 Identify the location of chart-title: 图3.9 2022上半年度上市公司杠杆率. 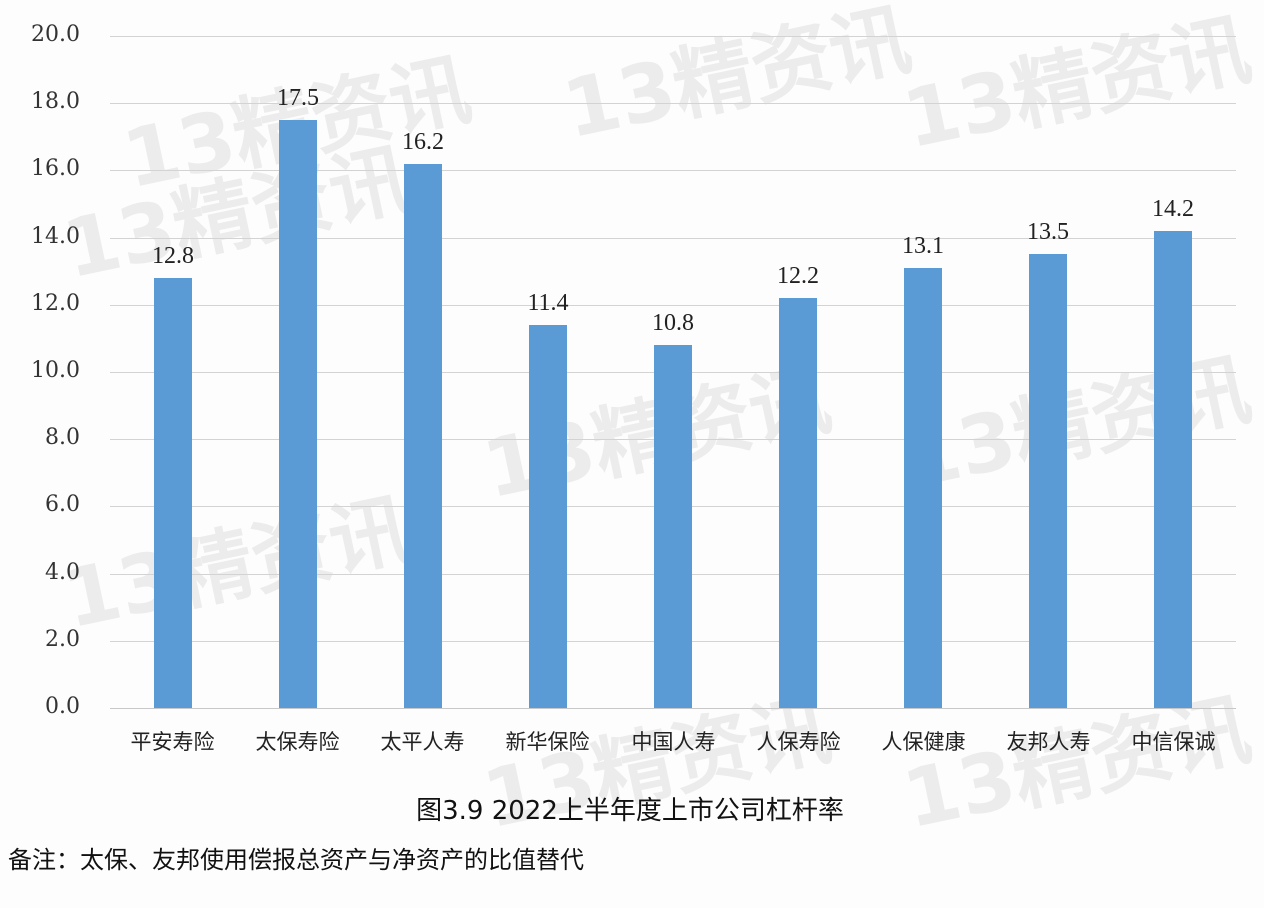
(630, 811).